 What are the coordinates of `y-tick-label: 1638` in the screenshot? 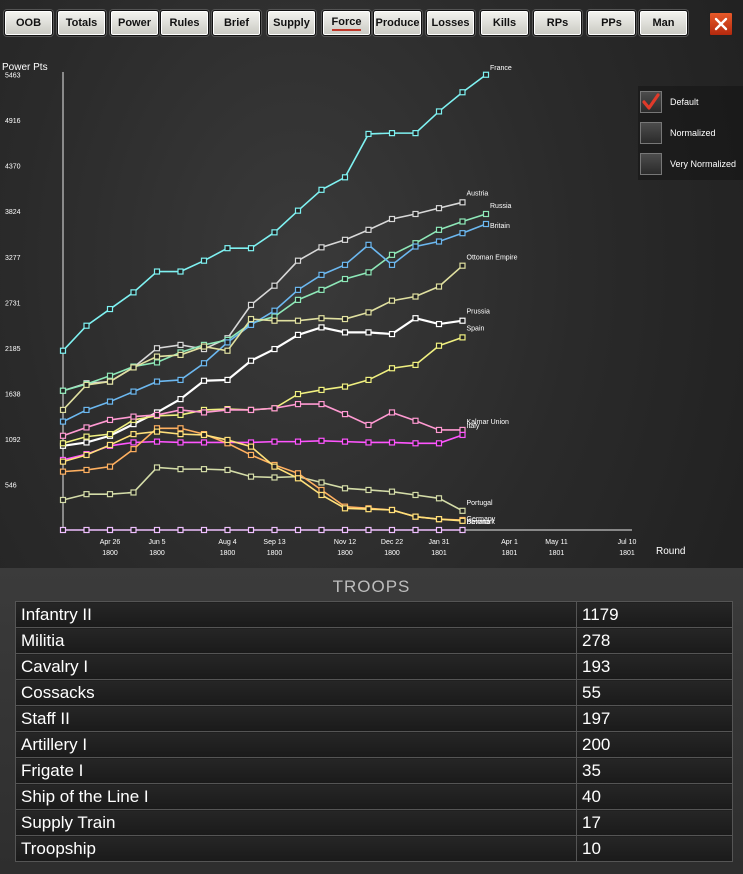 It's located at (13, 394).